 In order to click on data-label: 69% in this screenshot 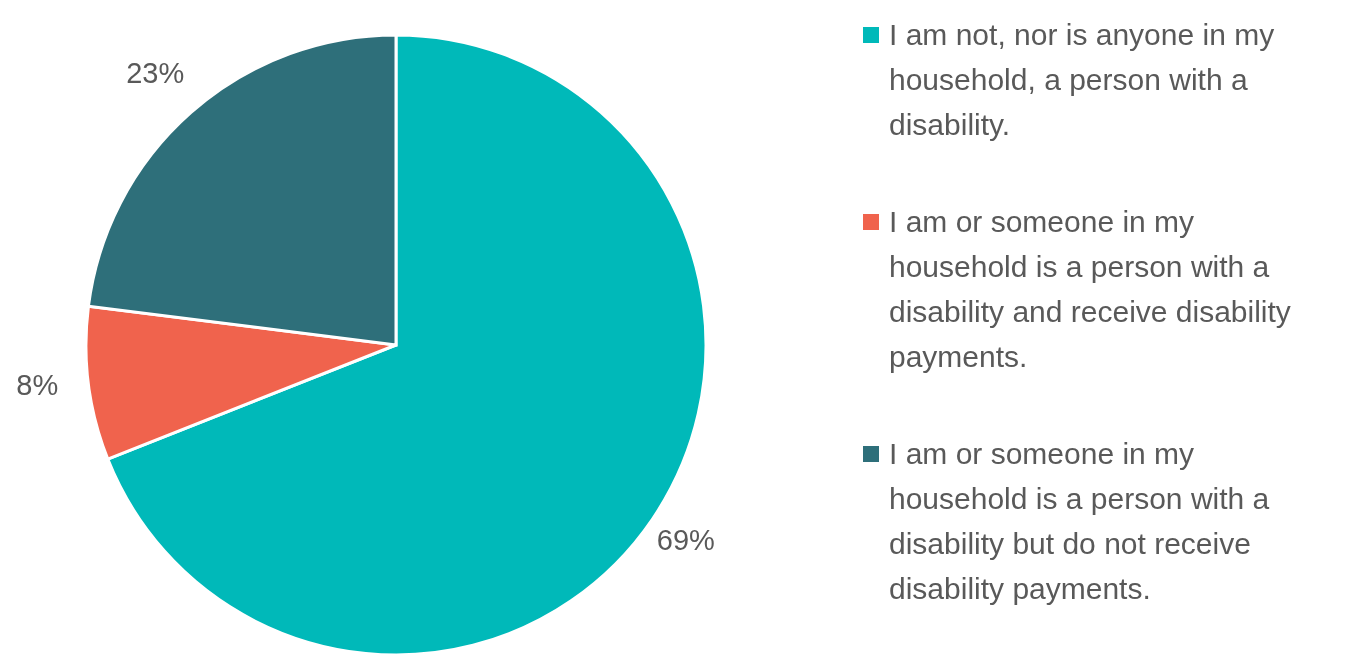, I will do `click(685, 540)`.